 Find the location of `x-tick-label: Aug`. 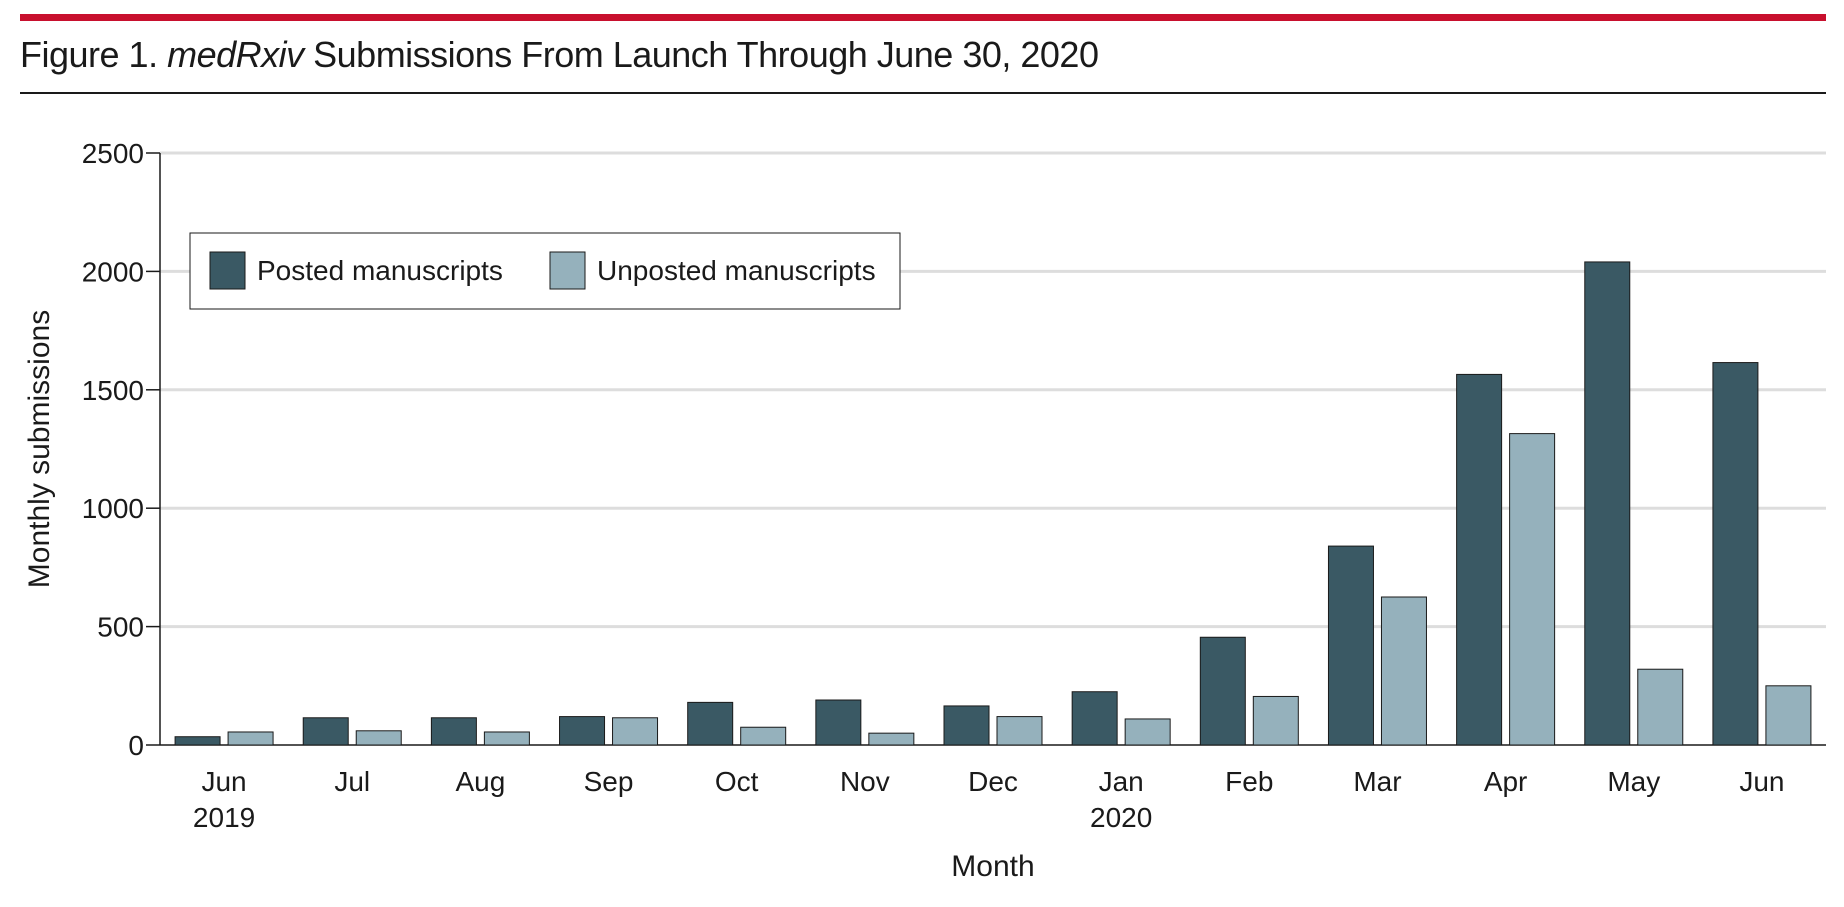

x-tick-label: Aug is located at coordinates (480, 781).